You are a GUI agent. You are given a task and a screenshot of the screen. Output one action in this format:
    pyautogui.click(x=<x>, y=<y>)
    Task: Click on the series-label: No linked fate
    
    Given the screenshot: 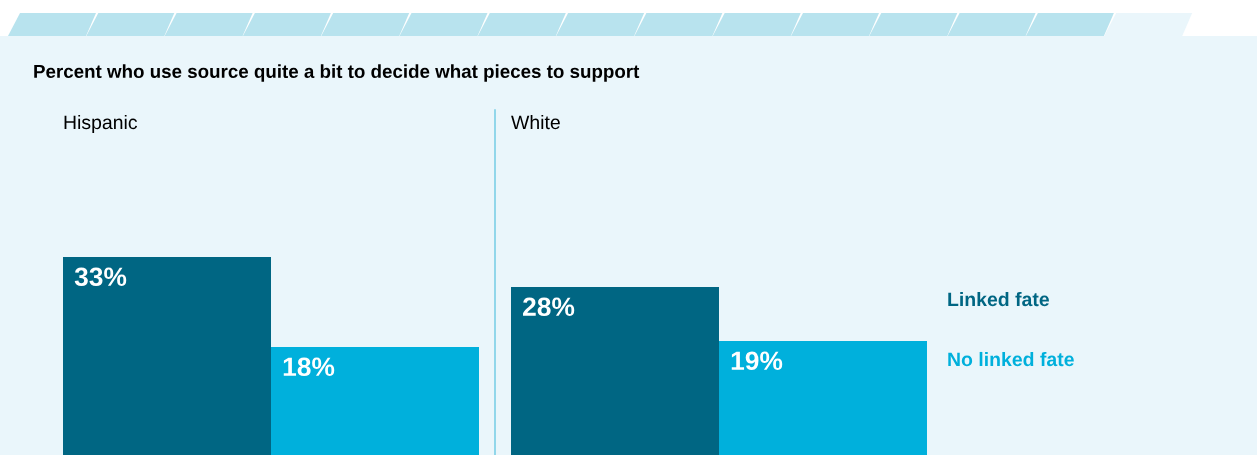 What is the action you would take?
    pyautogui.click(x=1011, y=359)
    